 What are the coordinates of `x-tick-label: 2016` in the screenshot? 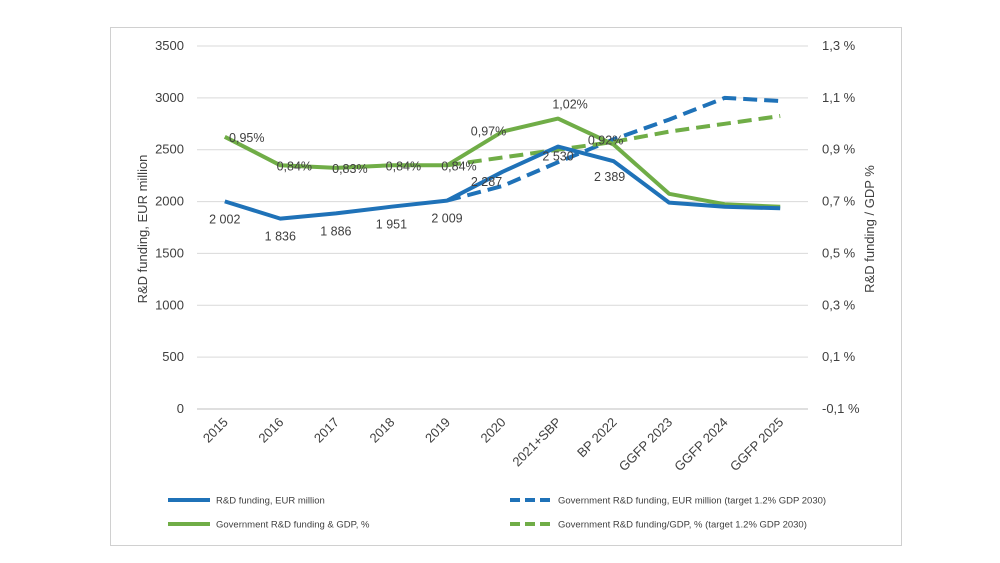 It's located at (270, 430).